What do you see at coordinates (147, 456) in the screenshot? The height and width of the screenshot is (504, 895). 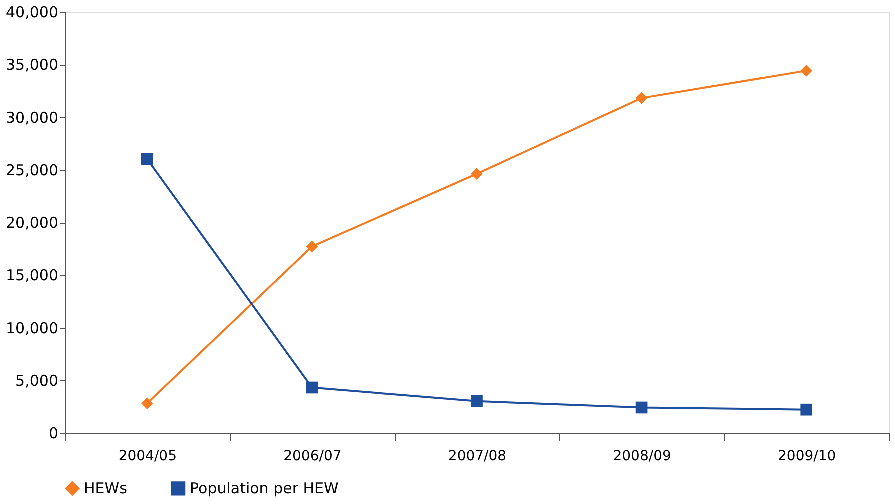 I see `x-tick-label: 2004/05` at bounding box center [147, 456].